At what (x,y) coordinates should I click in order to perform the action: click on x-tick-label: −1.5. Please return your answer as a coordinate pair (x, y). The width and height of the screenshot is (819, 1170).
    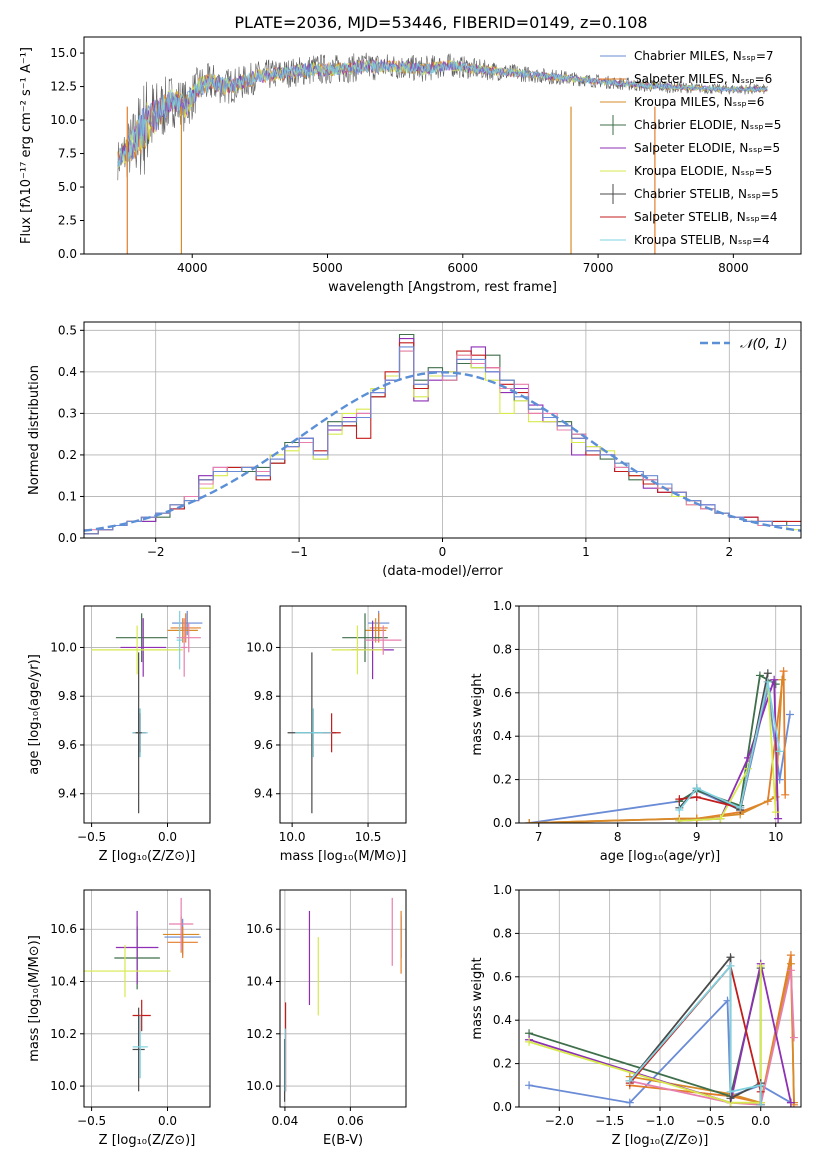
    Looking at the image, I should click on (609, 1121).